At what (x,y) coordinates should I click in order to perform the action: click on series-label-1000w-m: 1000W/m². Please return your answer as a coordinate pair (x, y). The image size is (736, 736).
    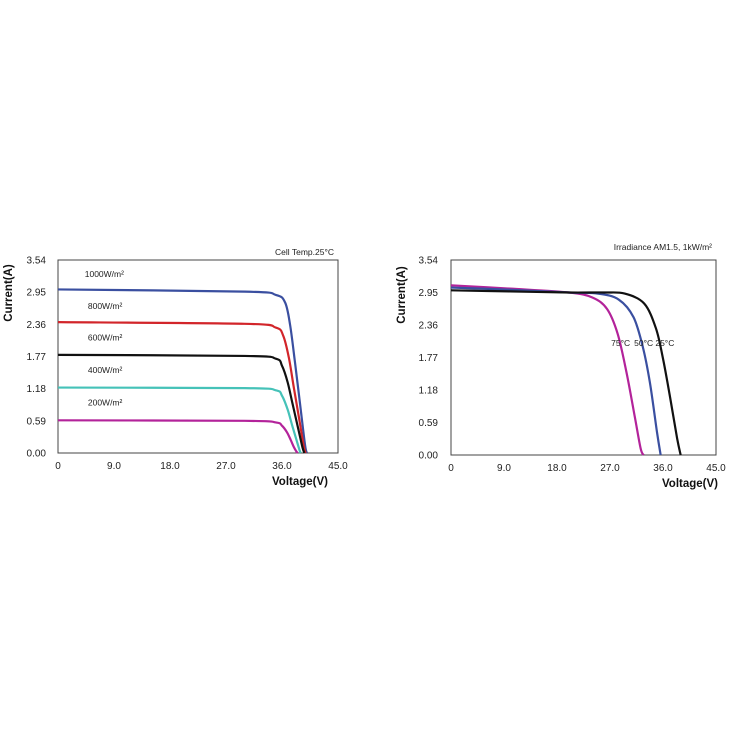
    Looking at the image, I should click on (104, 274).